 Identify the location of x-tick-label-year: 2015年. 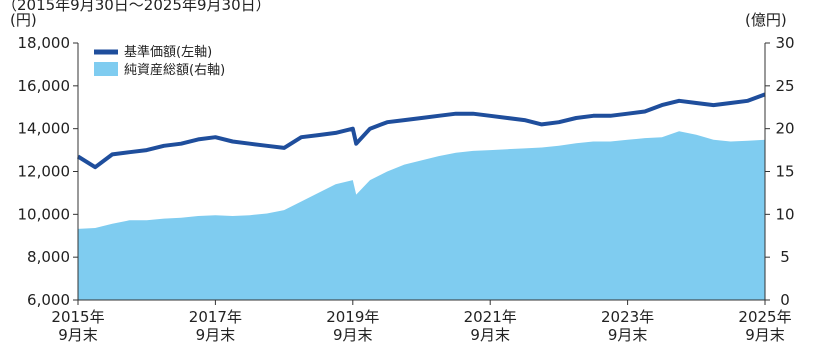
(77, 317).